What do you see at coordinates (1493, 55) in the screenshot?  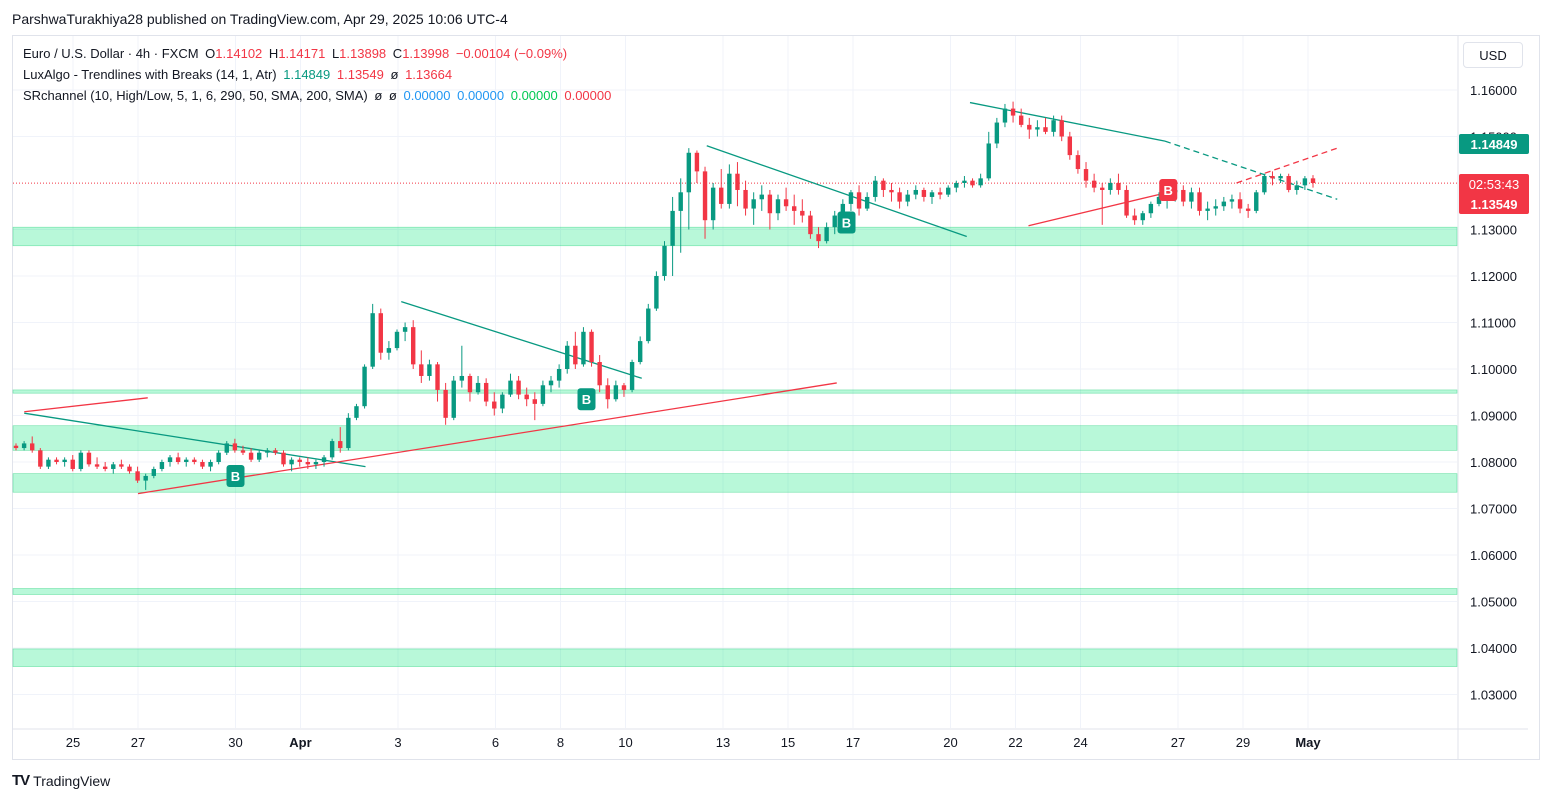 I see `currency-selector: USD` at bounding box center [1493, 55].